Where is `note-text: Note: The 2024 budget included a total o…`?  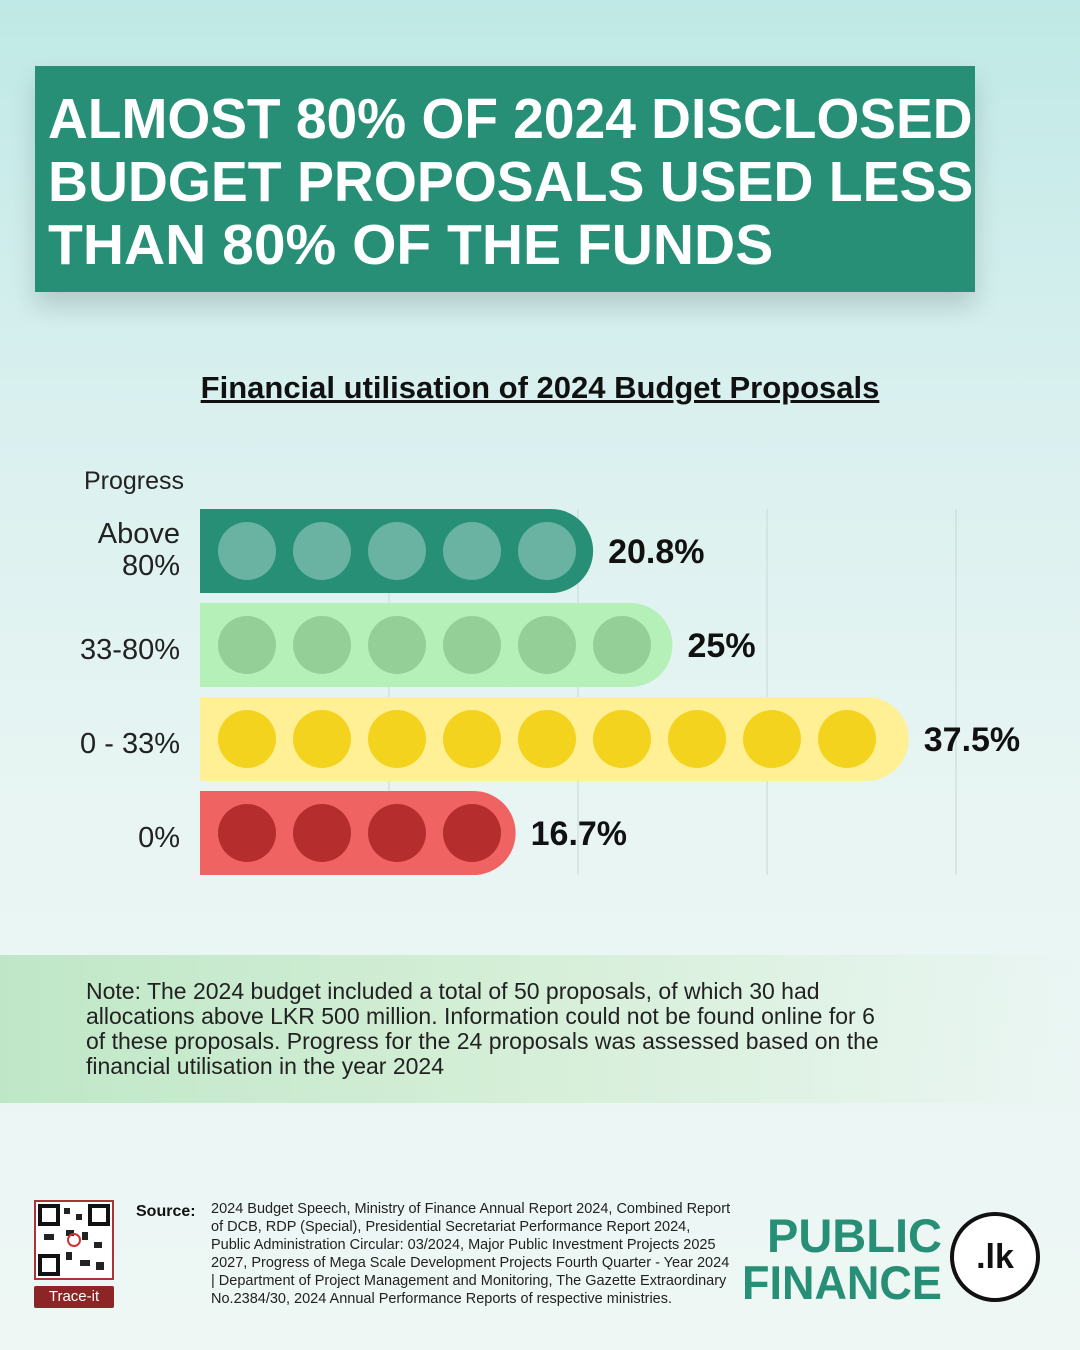
note-text: Note: The 2024 budget included a total o… is located at coordinates (482, 1028).